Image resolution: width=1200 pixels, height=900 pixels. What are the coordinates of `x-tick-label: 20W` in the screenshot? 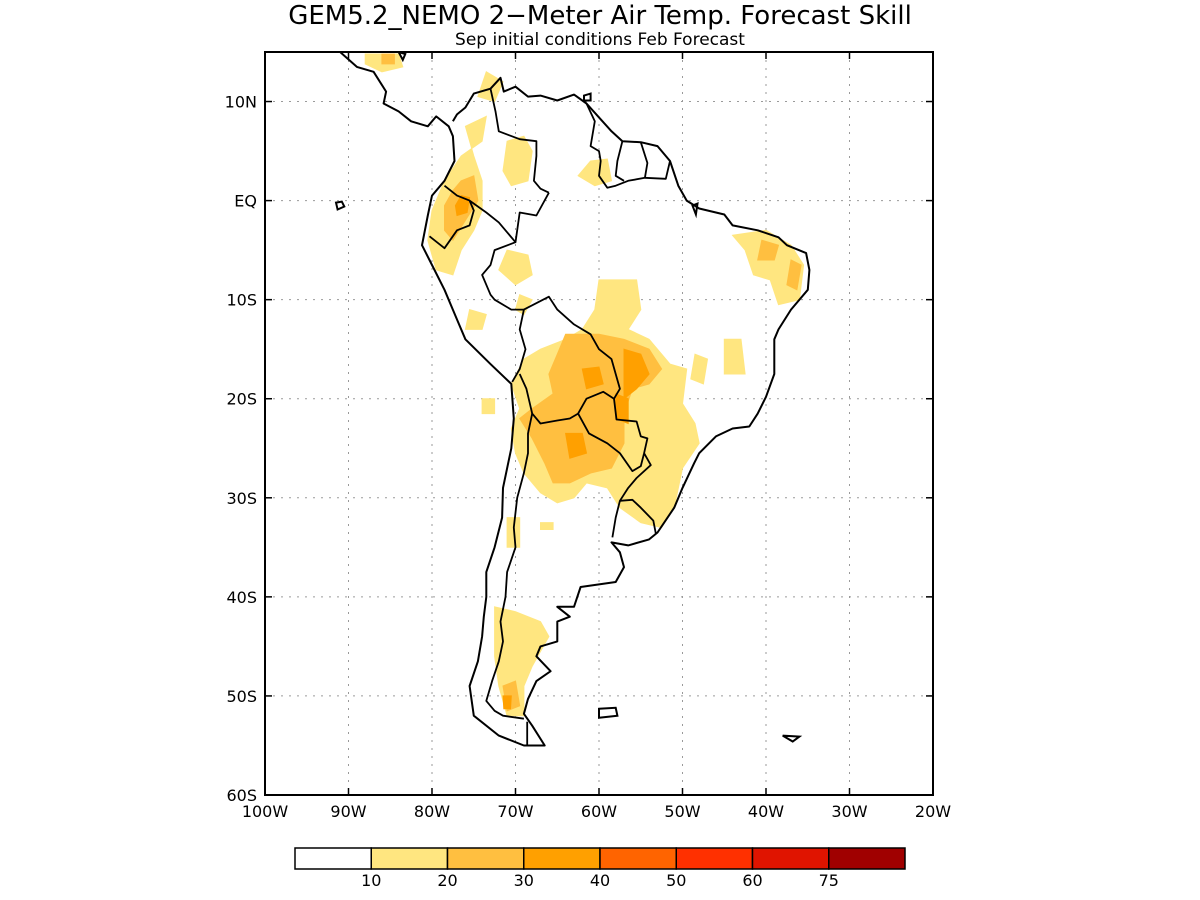 It's located at (933, 811).